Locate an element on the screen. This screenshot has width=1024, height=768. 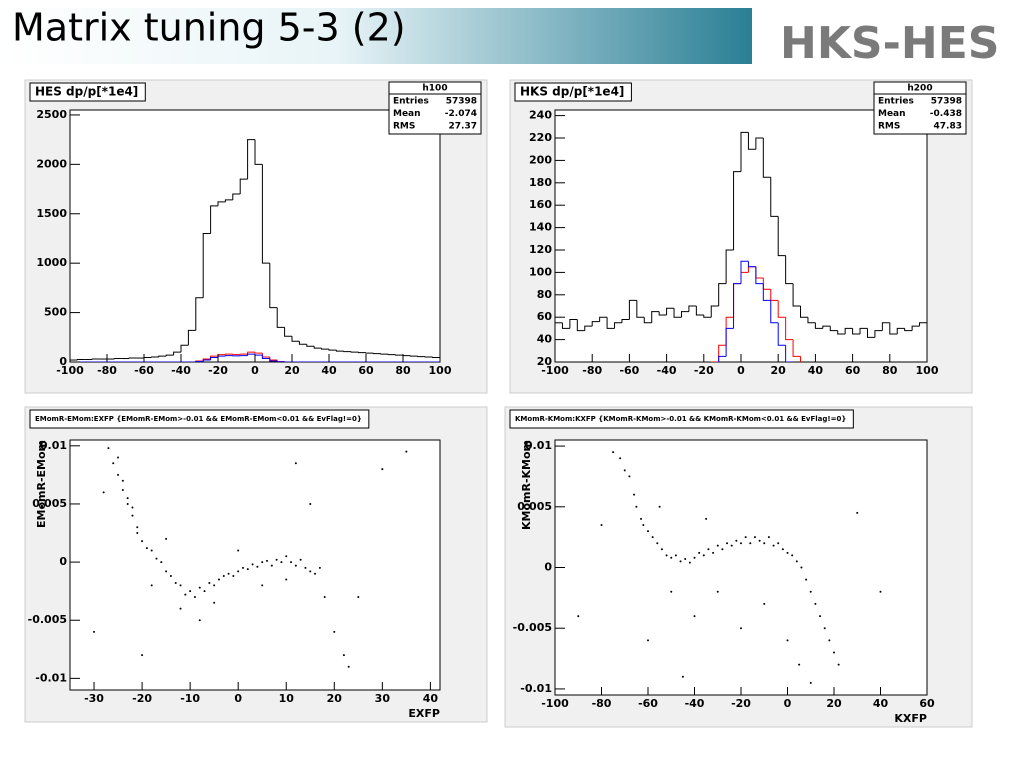
stats-value: 27.37 is located at coordinates (463, 127).